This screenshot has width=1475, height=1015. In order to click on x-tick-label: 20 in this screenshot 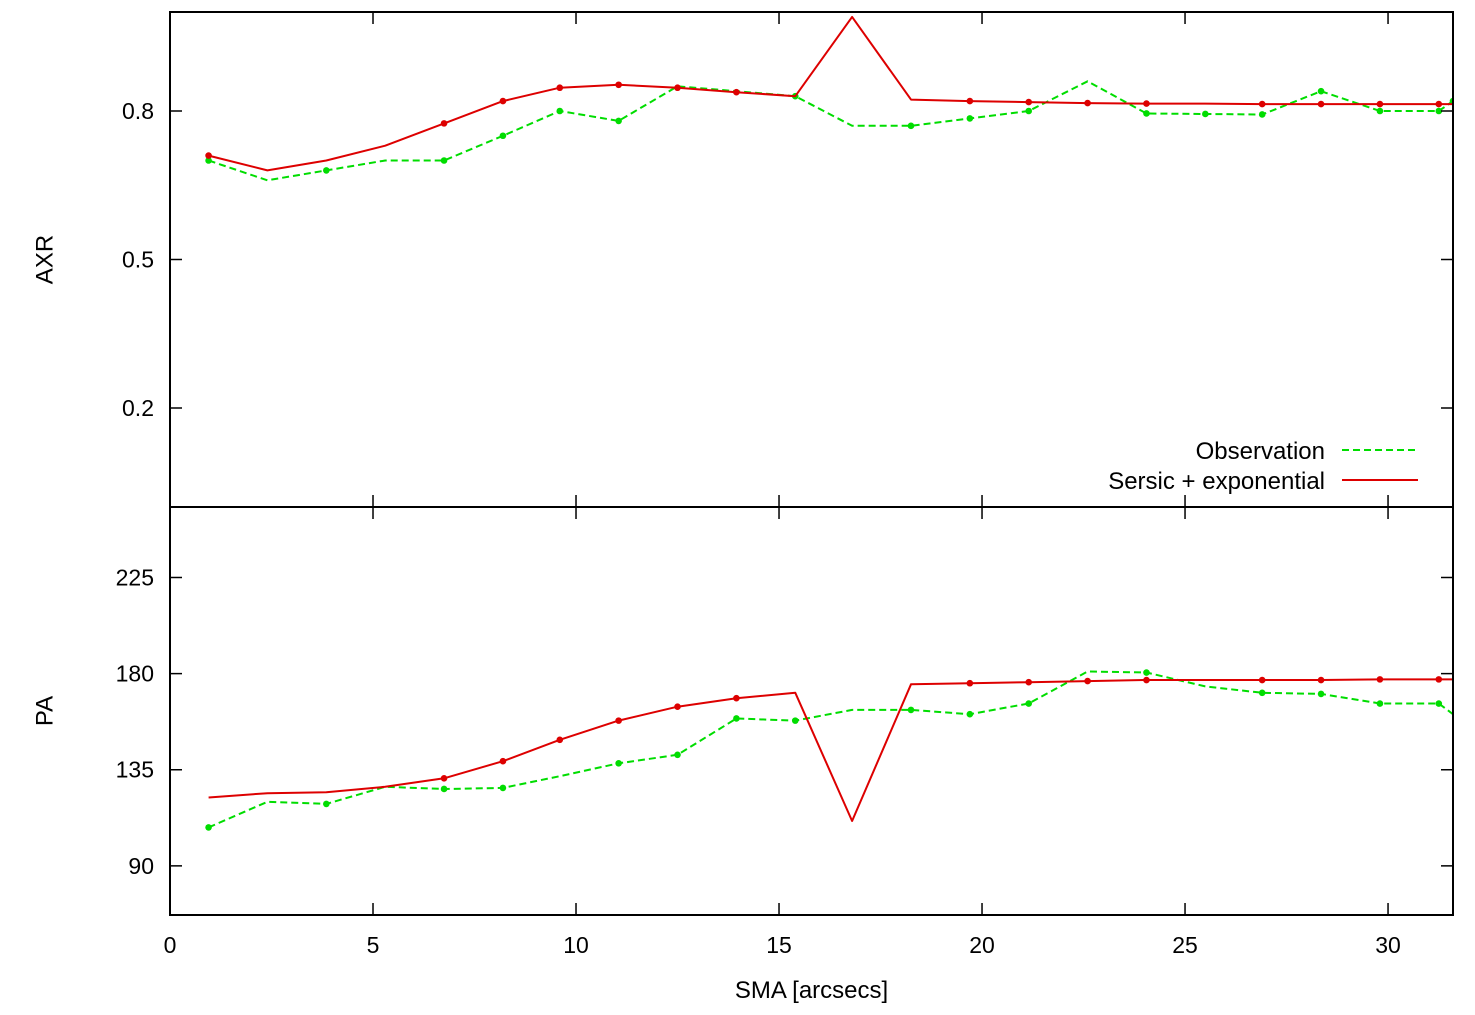, I will do `click(982, 945)`.